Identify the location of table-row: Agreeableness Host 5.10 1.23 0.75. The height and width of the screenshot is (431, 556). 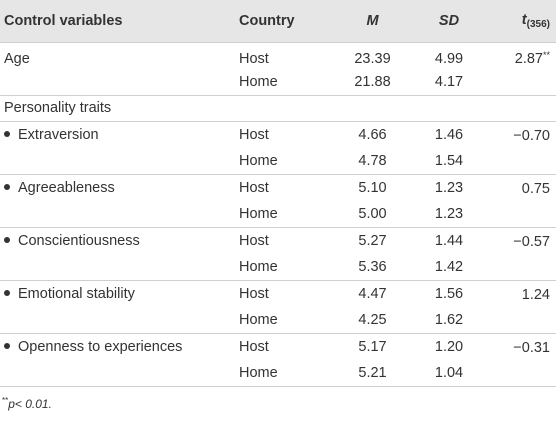
(278, 187).